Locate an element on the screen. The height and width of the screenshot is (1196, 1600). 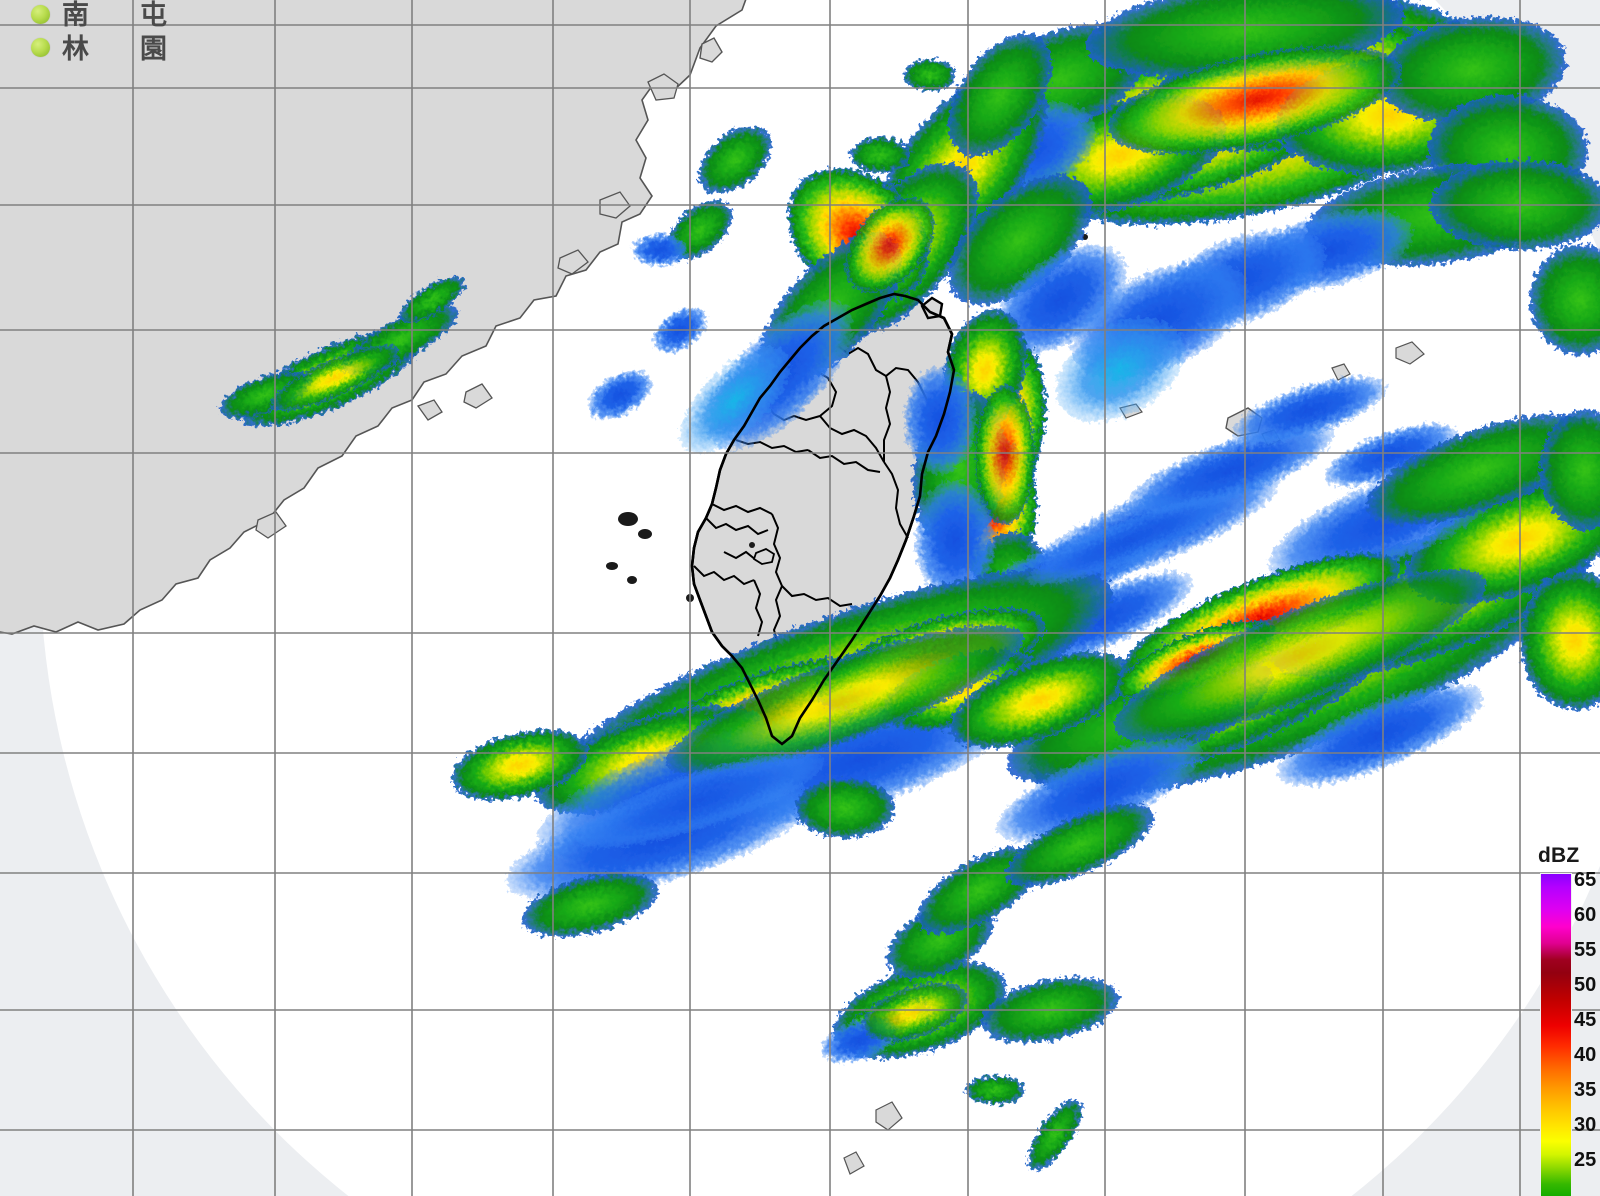
colorbar-title: dBZ is located at coordinates (1559, 855).